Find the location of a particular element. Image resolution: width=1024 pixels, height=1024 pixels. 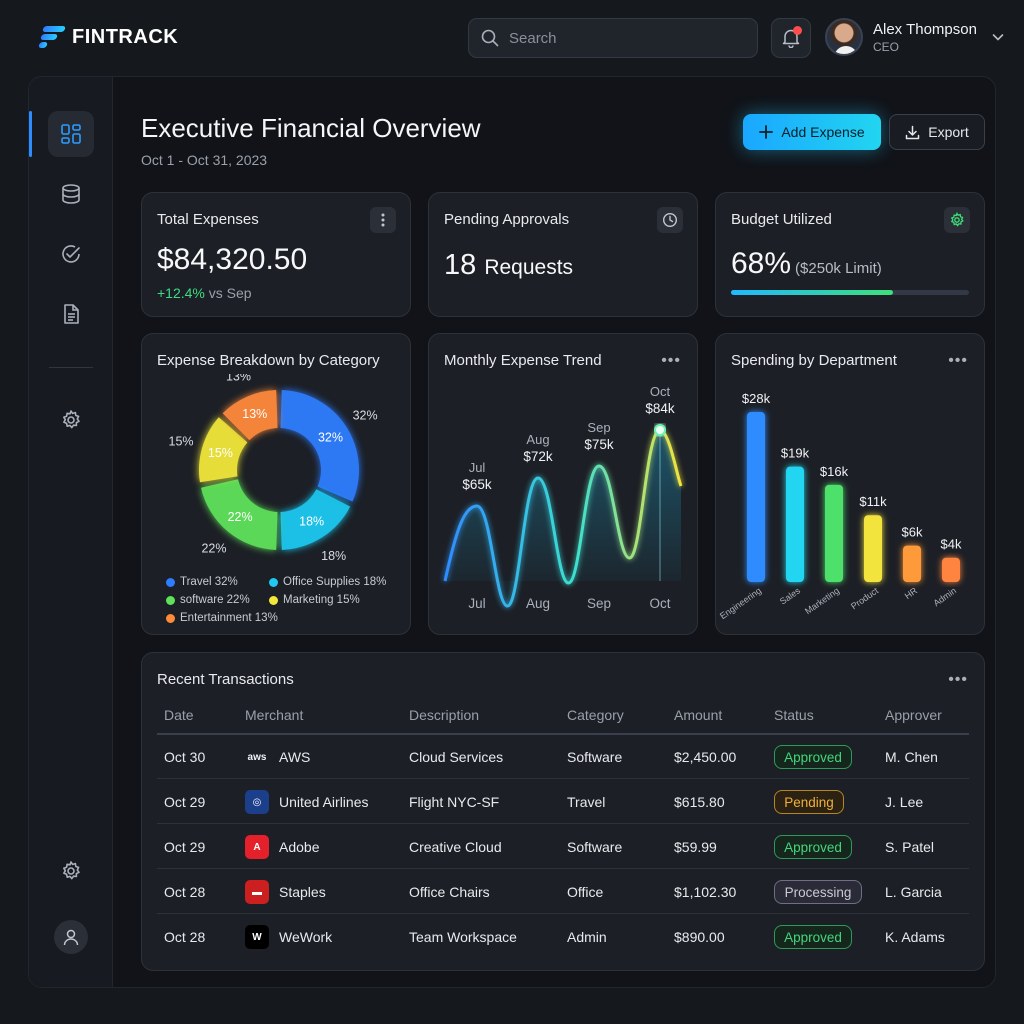

legend-item: Office Supplies 18% is located at coordinates (327, 582).